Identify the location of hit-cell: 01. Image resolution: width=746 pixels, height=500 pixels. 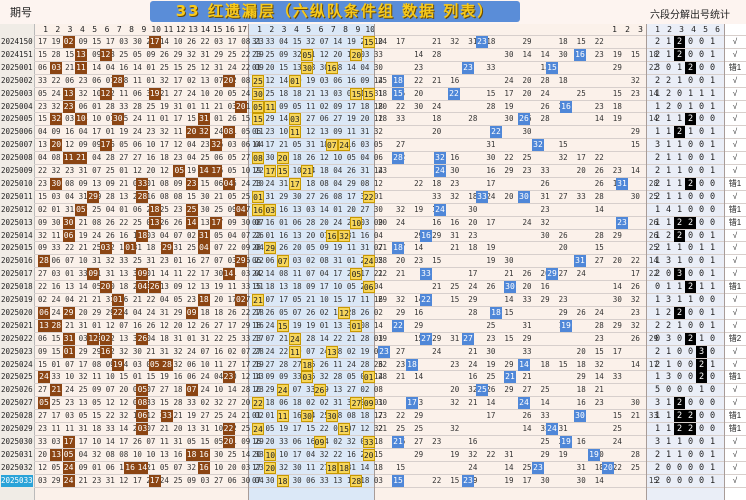
(294, 80).